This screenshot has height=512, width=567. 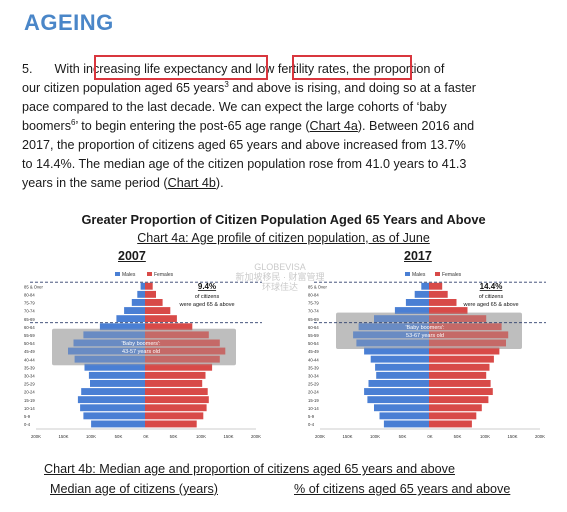 I want to click on x-tick-label: 0K, so click(x=145, y=436).